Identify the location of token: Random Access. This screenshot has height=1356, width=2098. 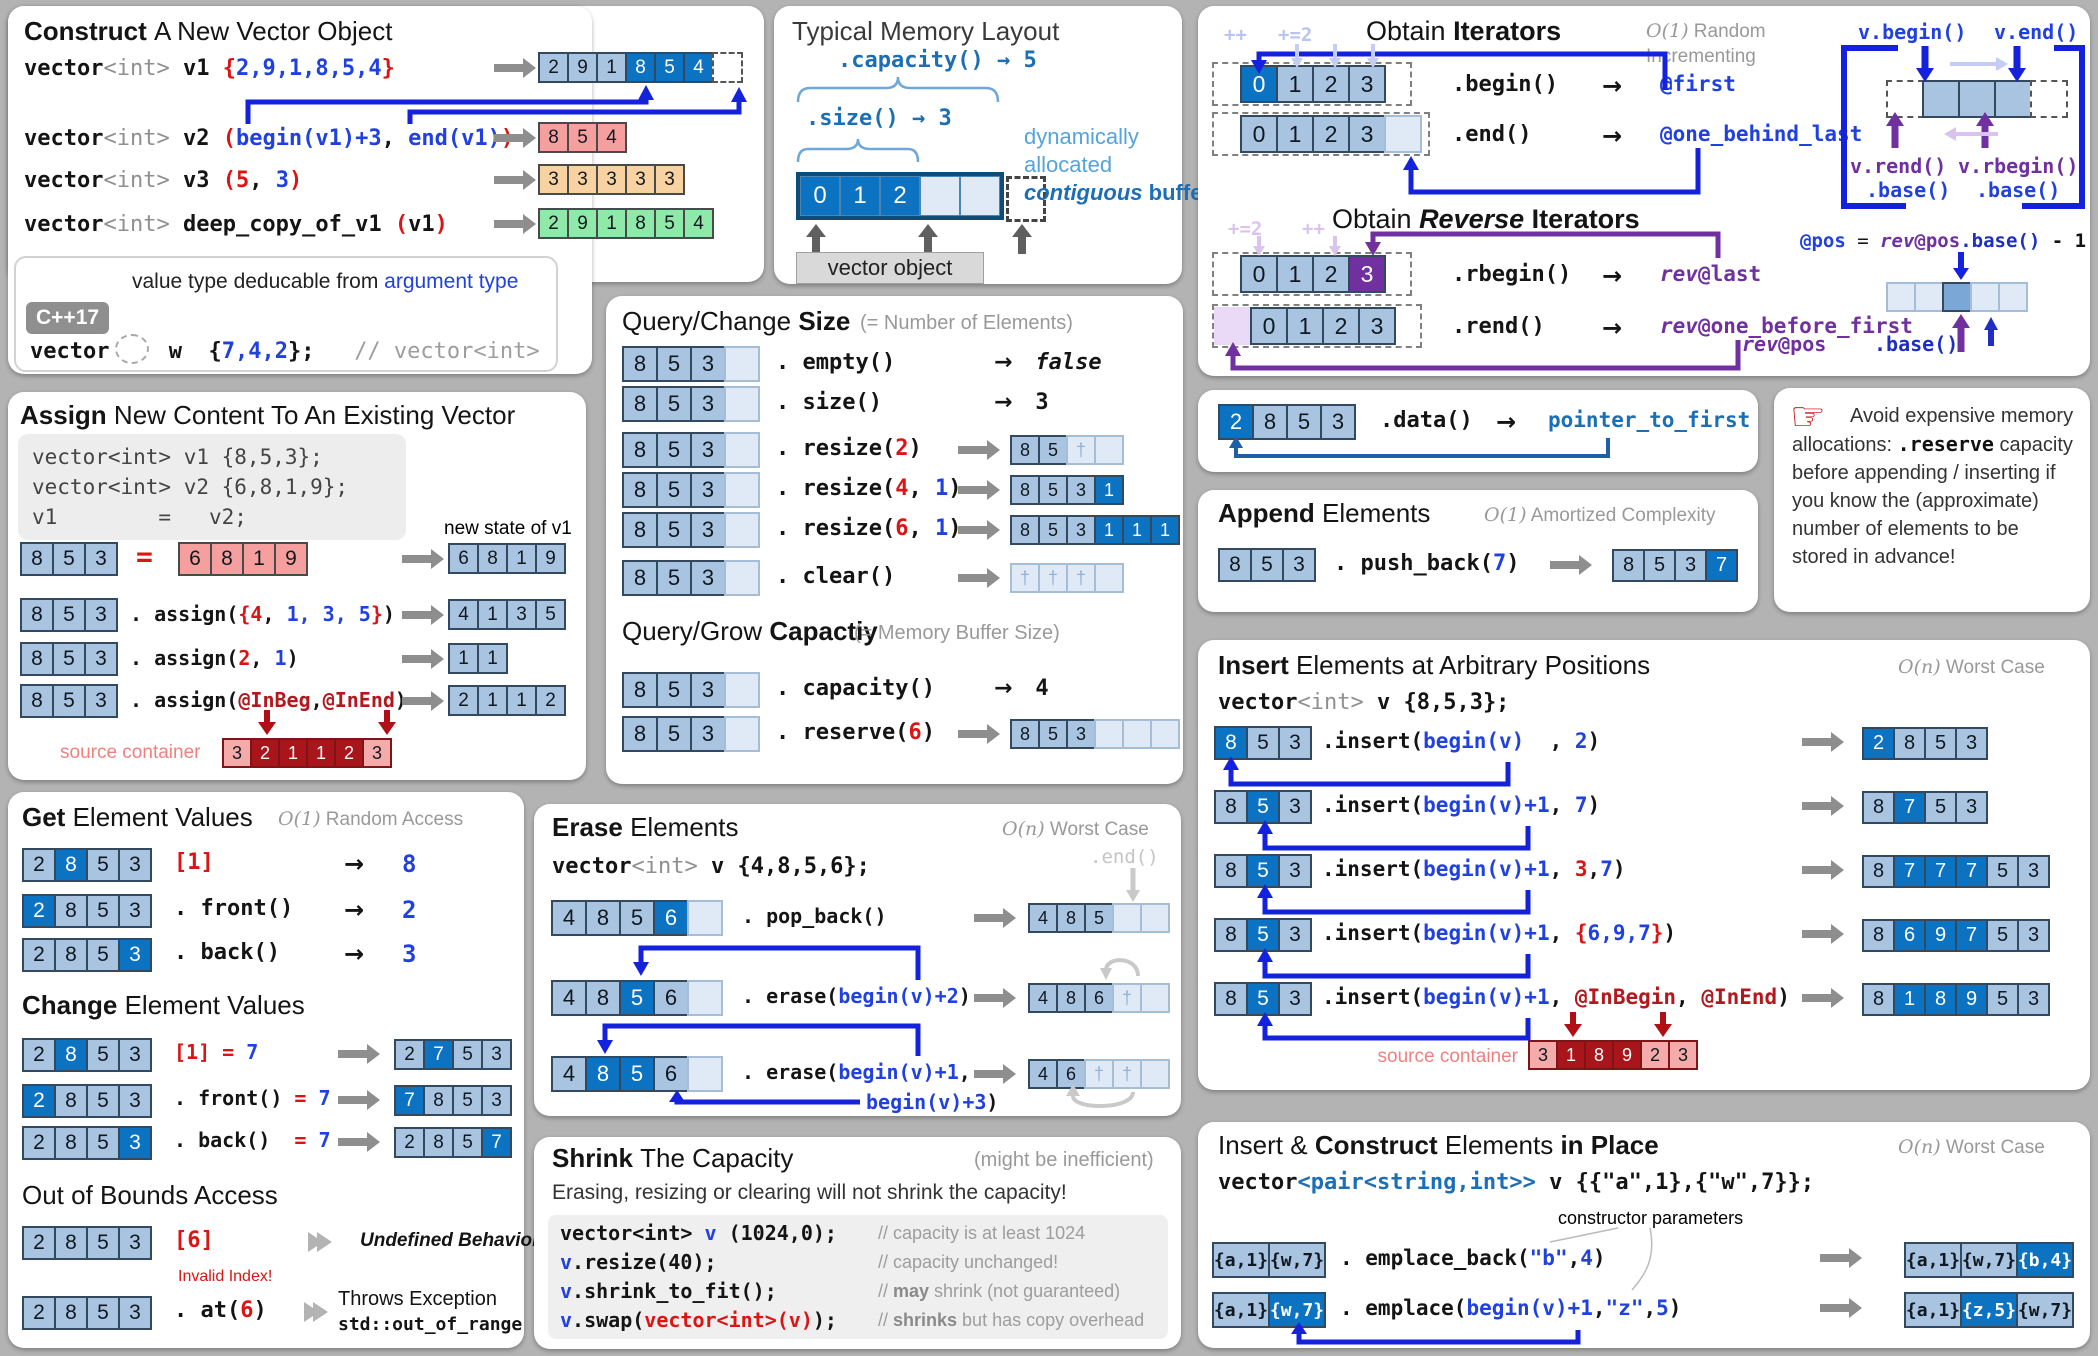
(392, 819).